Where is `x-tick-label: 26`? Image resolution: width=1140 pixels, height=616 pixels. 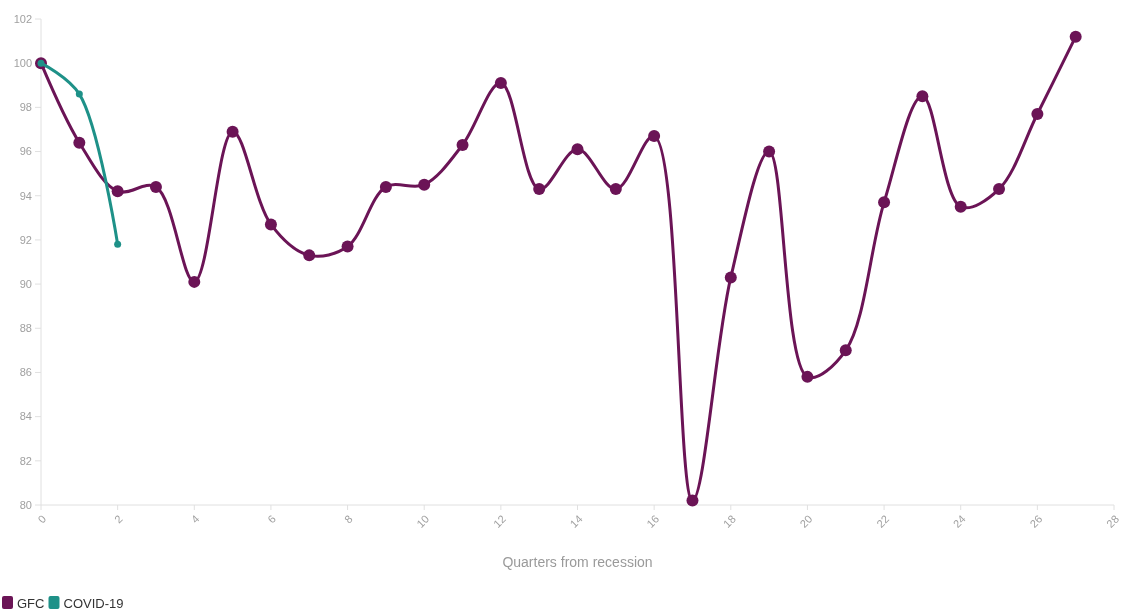
x-tick-label: 26 is located at coordinates (1036, 521).